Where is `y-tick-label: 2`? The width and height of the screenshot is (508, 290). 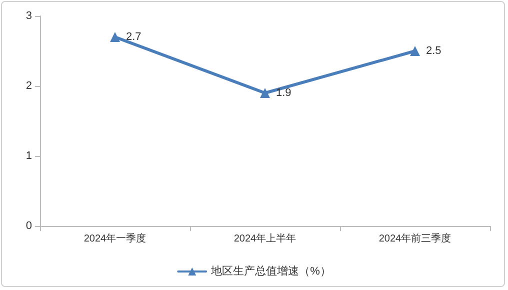 y-tick-label: 2 is located at coordinates (29, 86).